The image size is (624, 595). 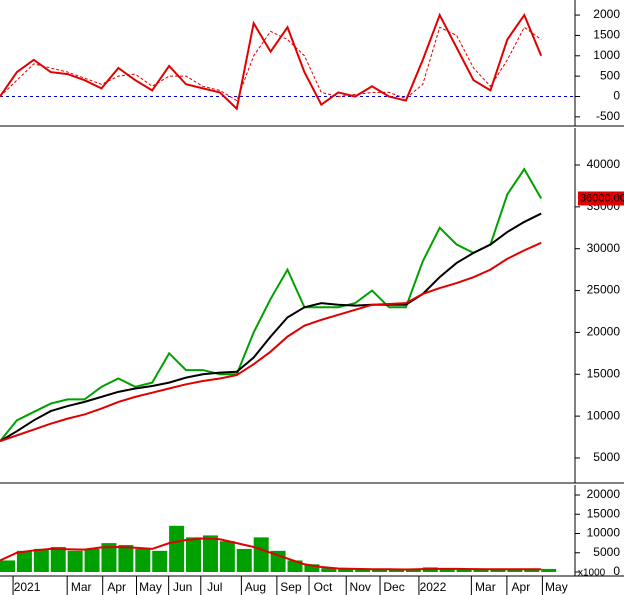 What do you see at coordinates (182, 587) in the screenshot?
I see `x-tick-label: Jun` at bounding box center [182, 587].